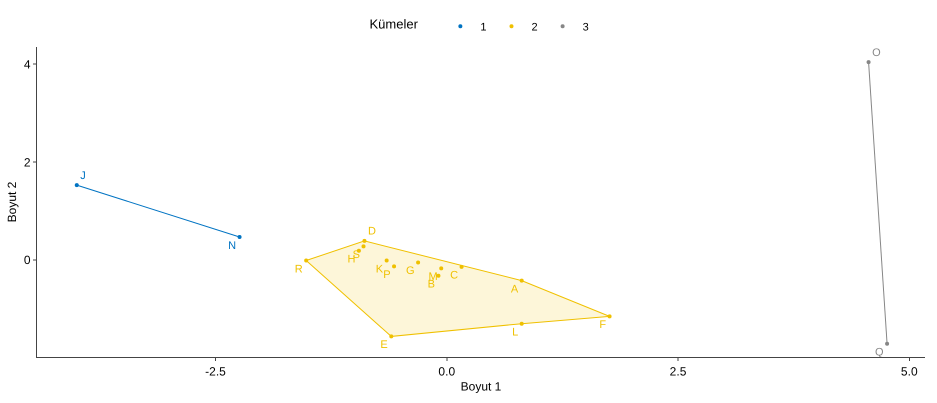 Image resolution: width=937 pixels, height=403 pixels. I want to click on data-label: E, so click(384, 345).